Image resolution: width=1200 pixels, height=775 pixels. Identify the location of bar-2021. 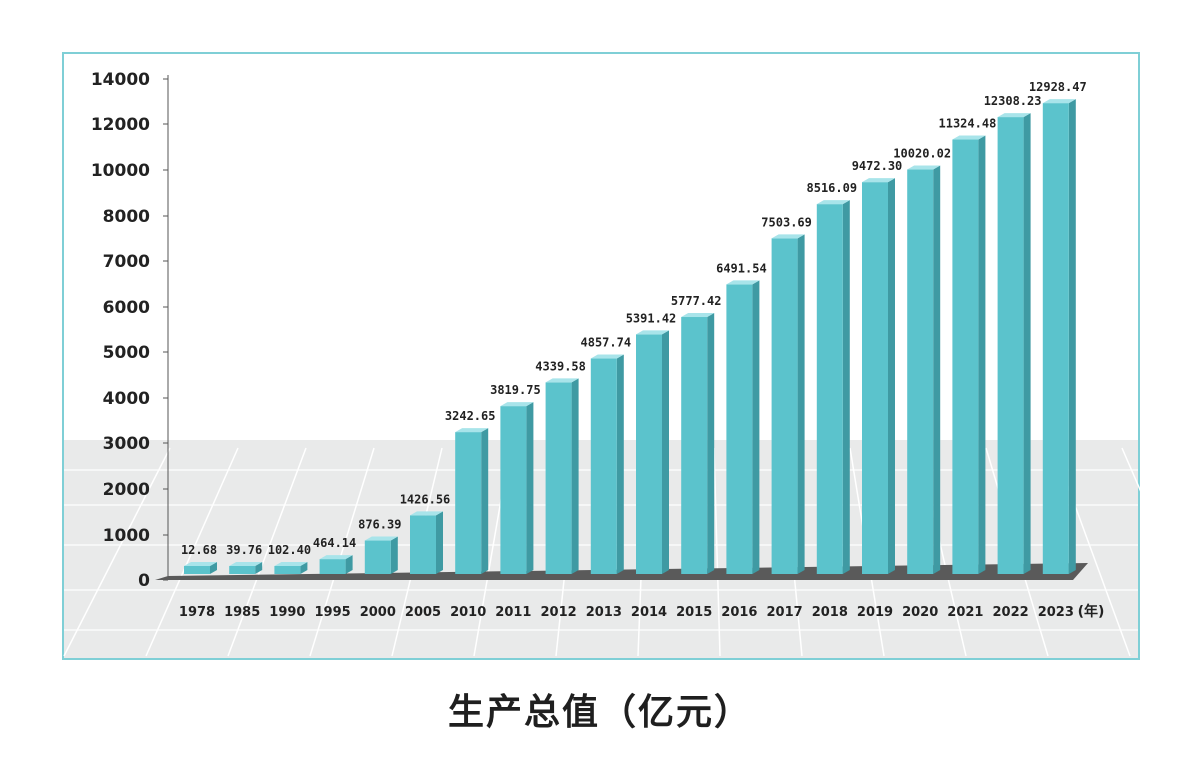
(965, 356).